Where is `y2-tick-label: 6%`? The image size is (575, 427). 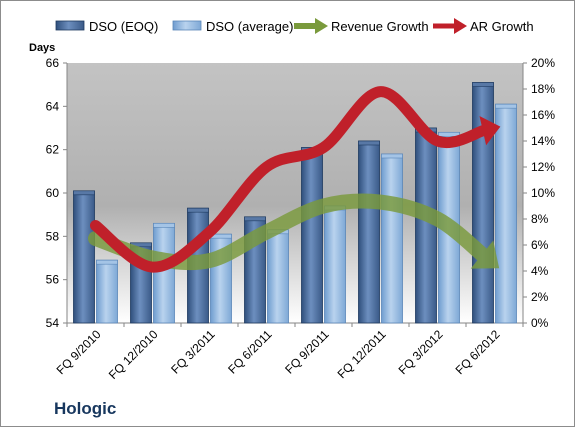 y2-tick-label: 6% is located at coordinates (540, 245).